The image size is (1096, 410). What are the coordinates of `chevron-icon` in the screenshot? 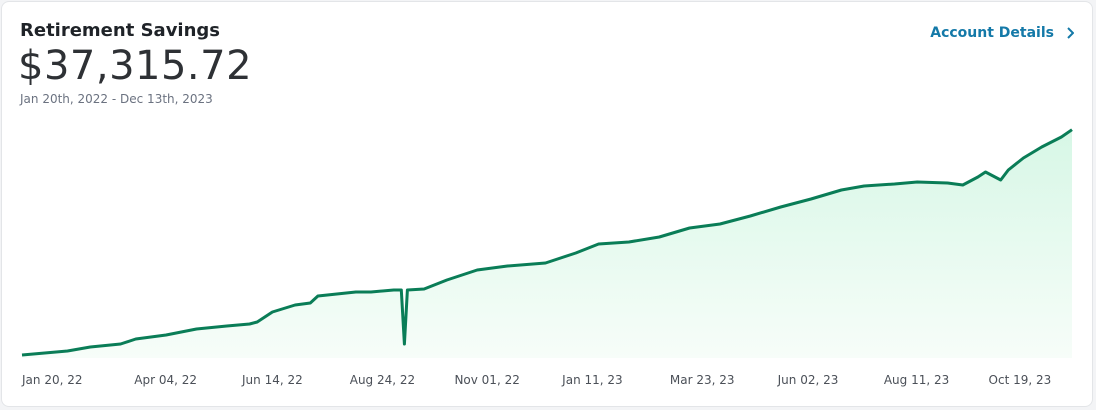 It's located at (1070, 33).